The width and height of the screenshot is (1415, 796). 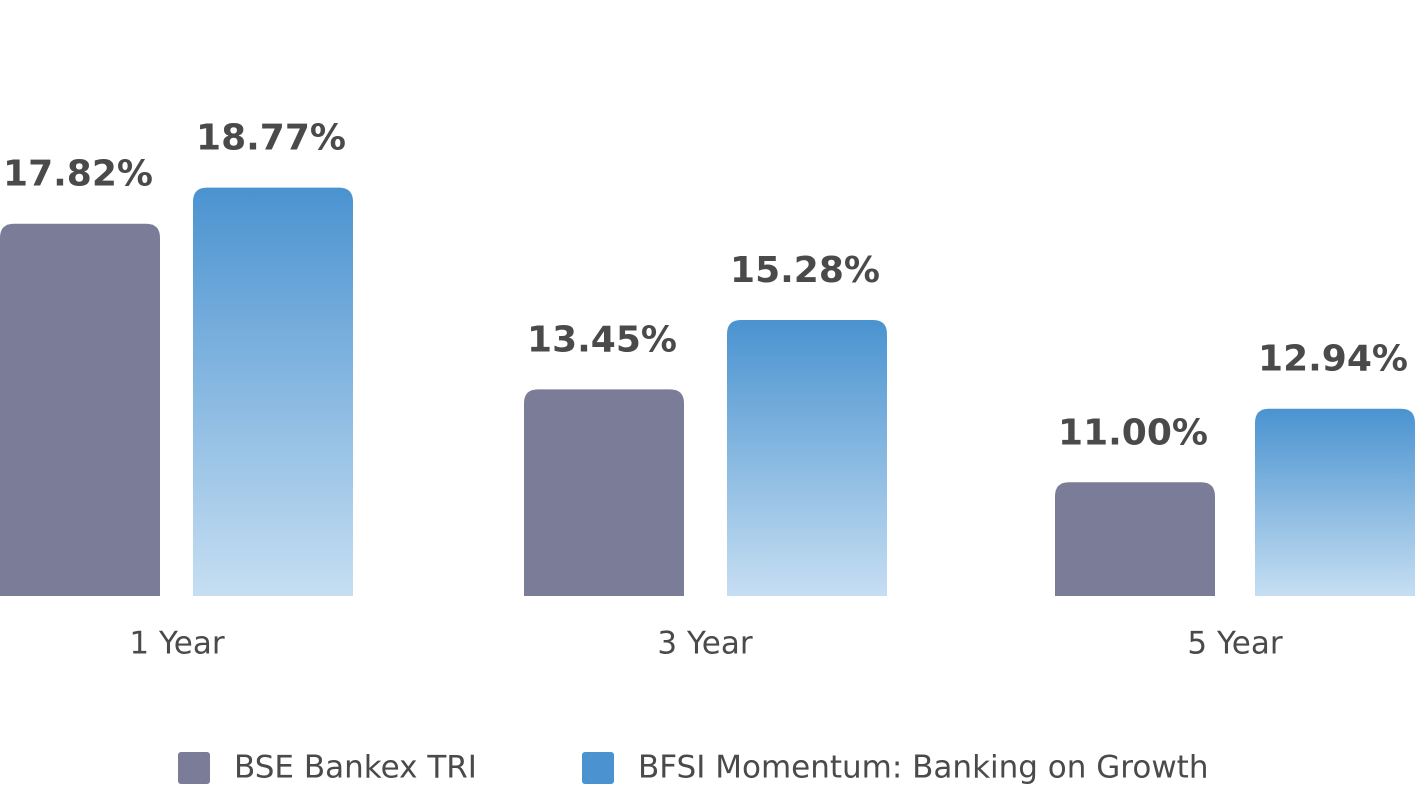 What do you see at coordinates (805, 270) in the screenshot?
I see `value-label: 15.28%` at bounding box center [805, 270].